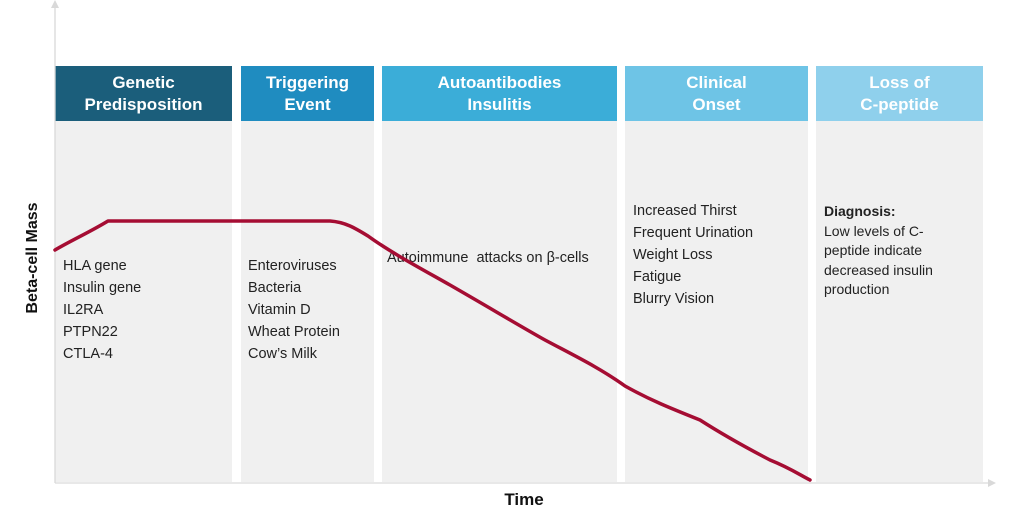 This screenshot has width=1009, height=523. What do you see at coordinates (674, 299) in the screenshot?
I see `stage-item: Blurry Vision` at bounding box center [674, 299].